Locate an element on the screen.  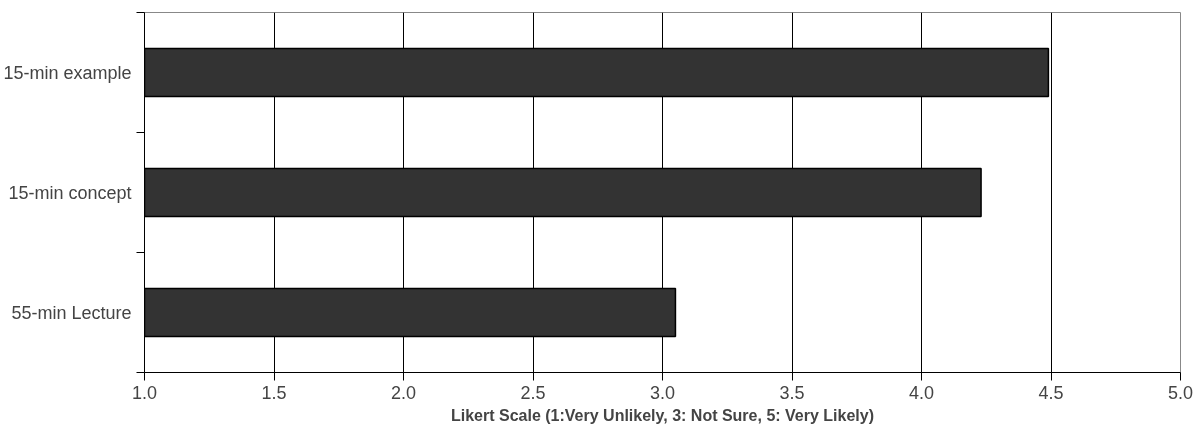
x-axis-title: Likert Scale (1:Very Unlikely, 3: Not Sure, 5: Very Likely) is located at coordinates (662, 415).